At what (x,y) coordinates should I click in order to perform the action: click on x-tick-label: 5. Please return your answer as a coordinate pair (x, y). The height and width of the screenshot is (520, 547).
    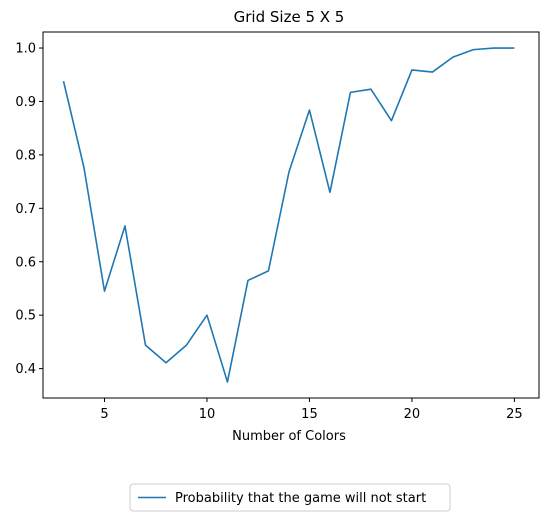
    Looking at the image, I should click on (104, 414).